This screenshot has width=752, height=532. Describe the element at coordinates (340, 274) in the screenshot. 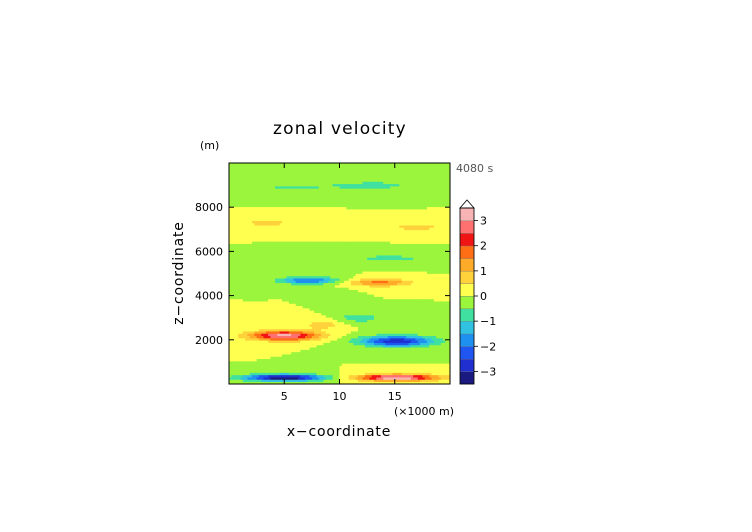

I see `contour-cells` at that location.